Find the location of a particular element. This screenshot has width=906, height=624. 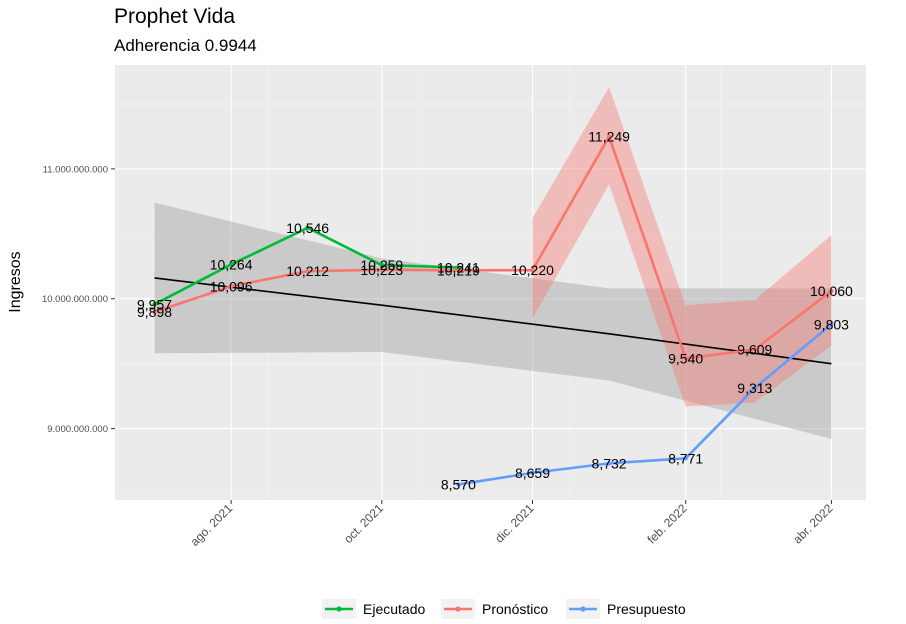

data-label-pronostico-8: 9,609 is located at coordinates (754, 350).